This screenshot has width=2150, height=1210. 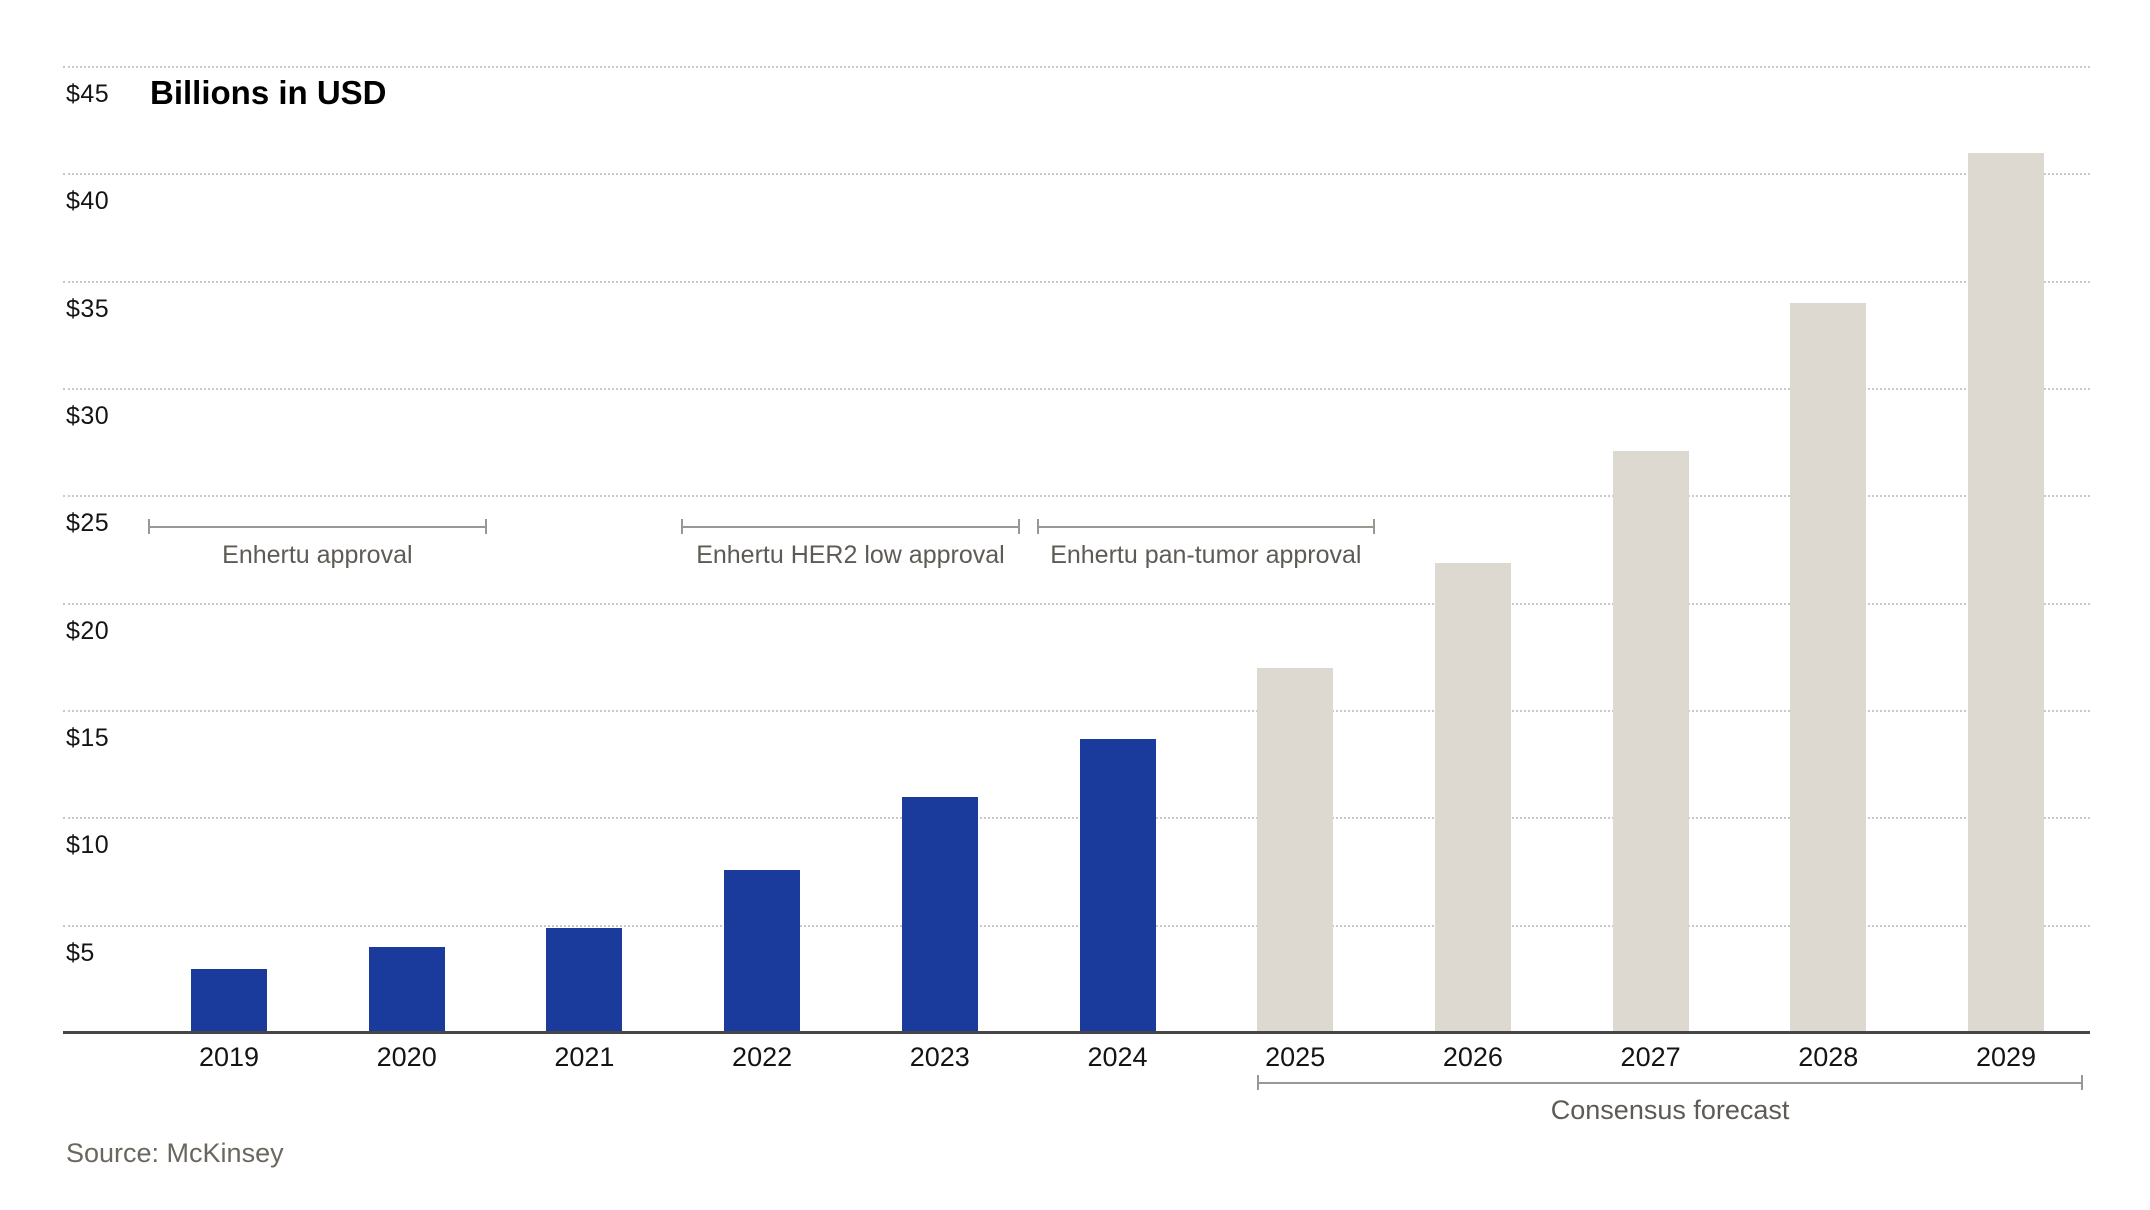 I want to click on forecast-bracket, so click(x=1670, y=1083).